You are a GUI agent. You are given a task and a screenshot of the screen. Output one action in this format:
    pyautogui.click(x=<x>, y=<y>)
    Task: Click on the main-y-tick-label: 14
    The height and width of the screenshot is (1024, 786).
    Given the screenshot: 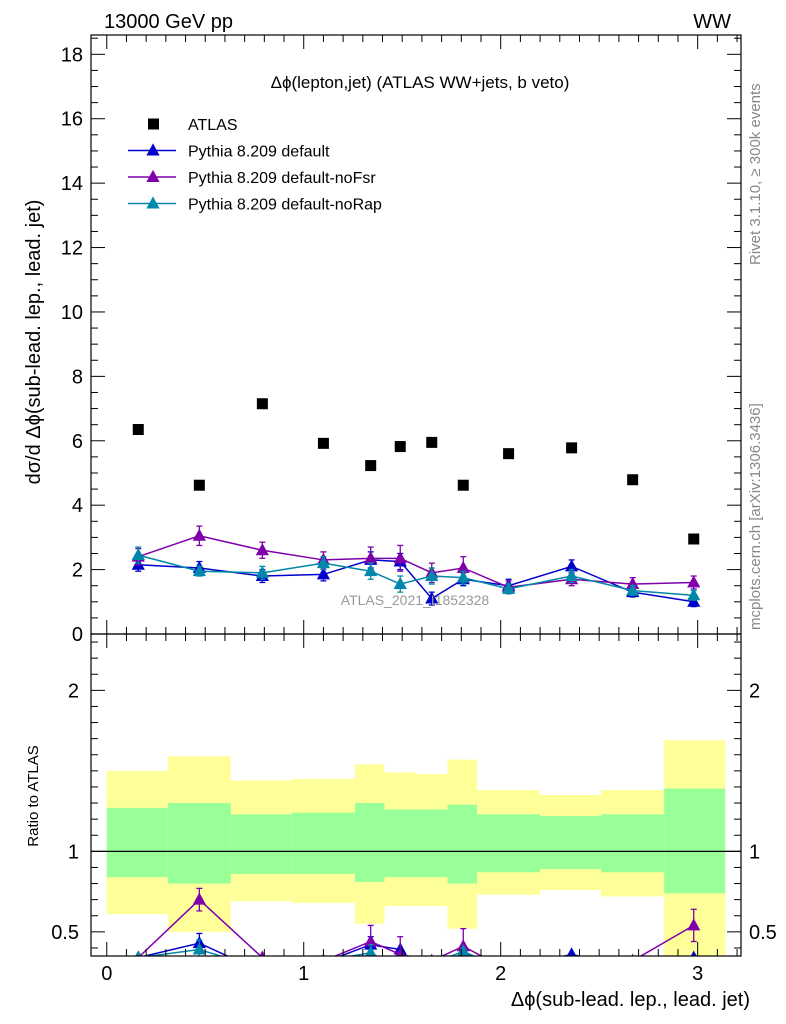 What is the action you would take?
    pyautogui.click(x=72, y=184)
    